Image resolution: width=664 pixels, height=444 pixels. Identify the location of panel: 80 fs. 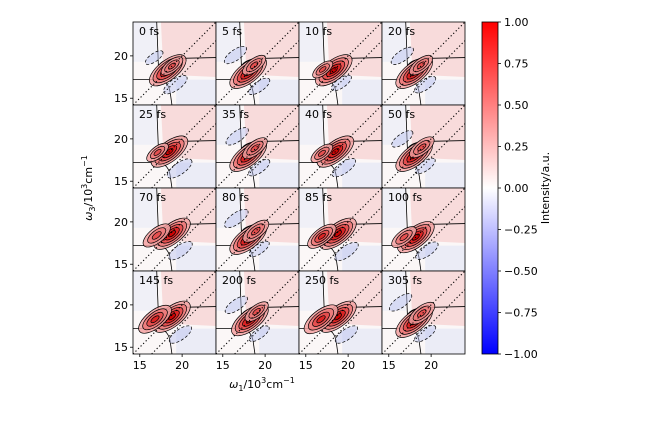
(257, 229).